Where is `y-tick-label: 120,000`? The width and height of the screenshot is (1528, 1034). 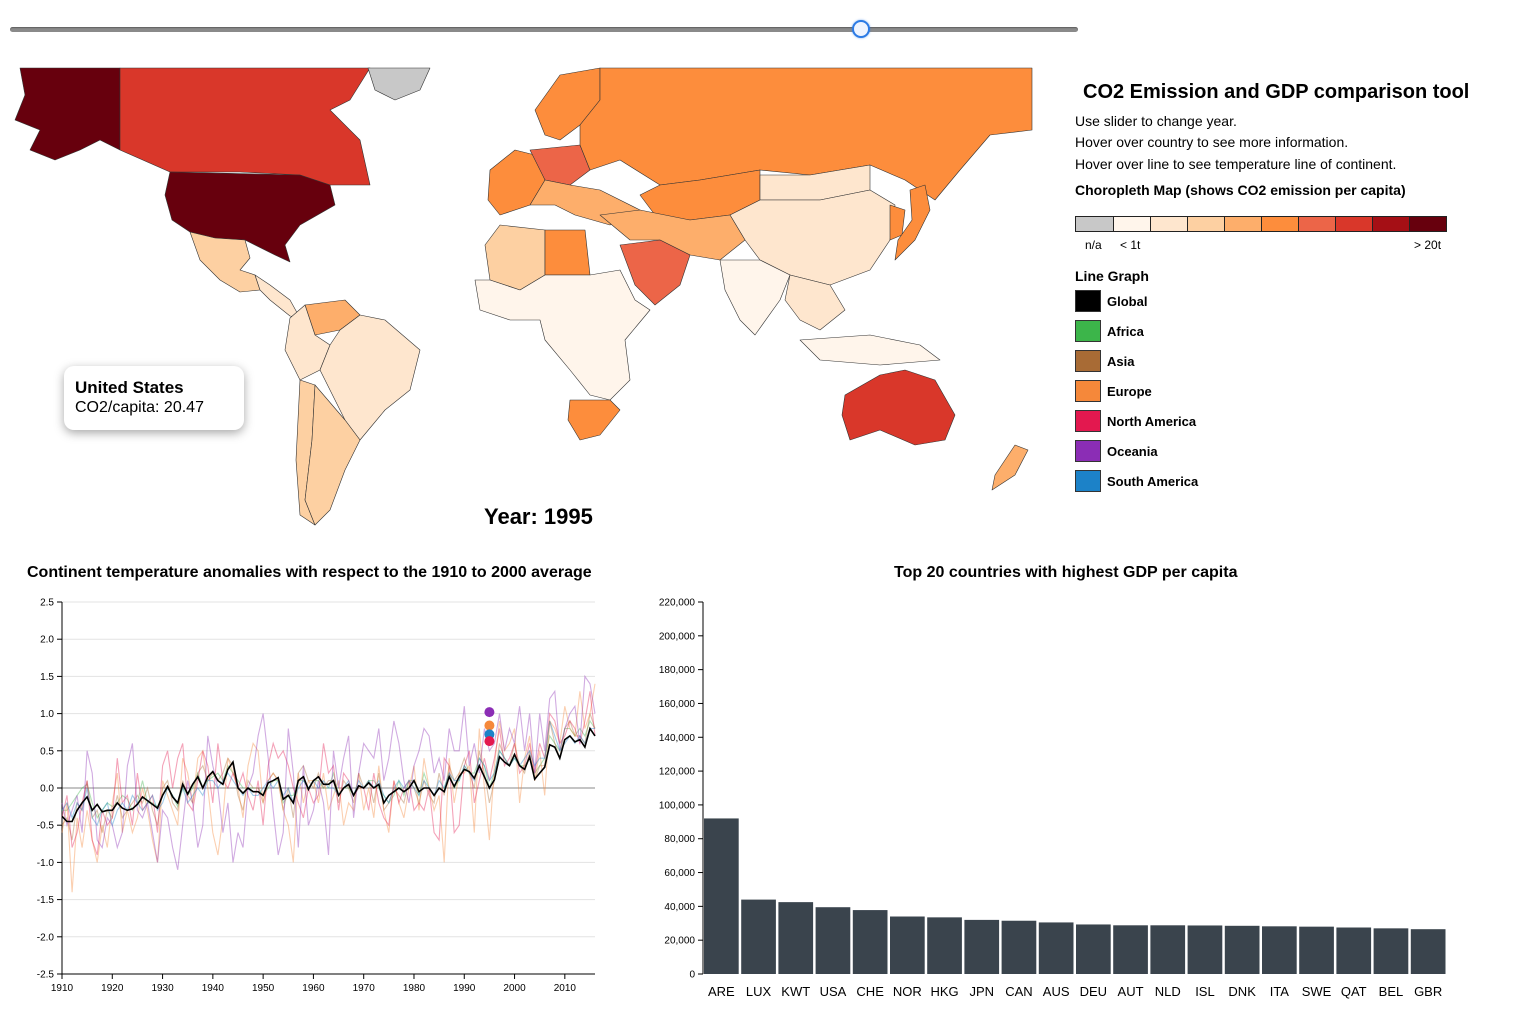
y-tick-label: 120,000 is located at coordinates (677, 772).